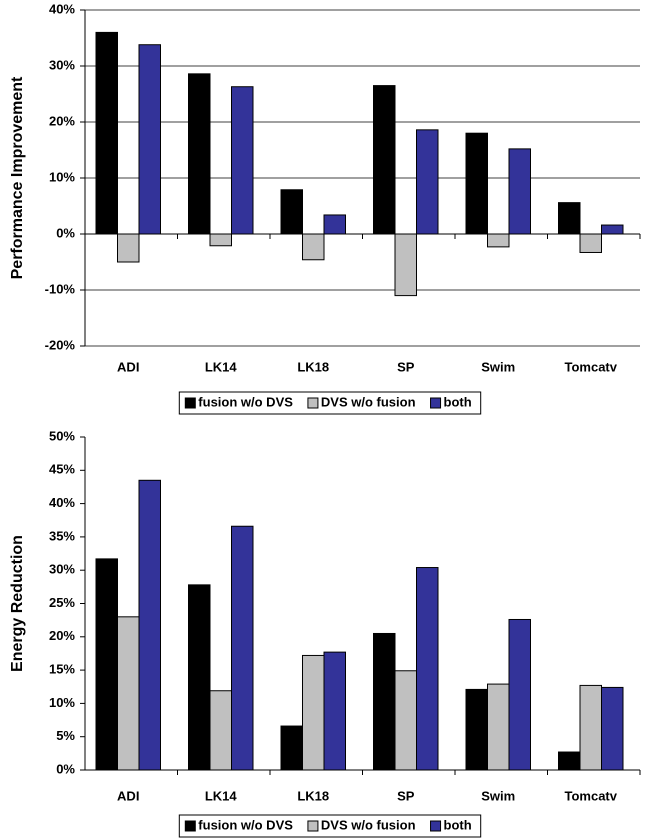  Describe the element at coordinates (62, 469) in the screenshot. I see `y-tick-label: 45%` at that location.